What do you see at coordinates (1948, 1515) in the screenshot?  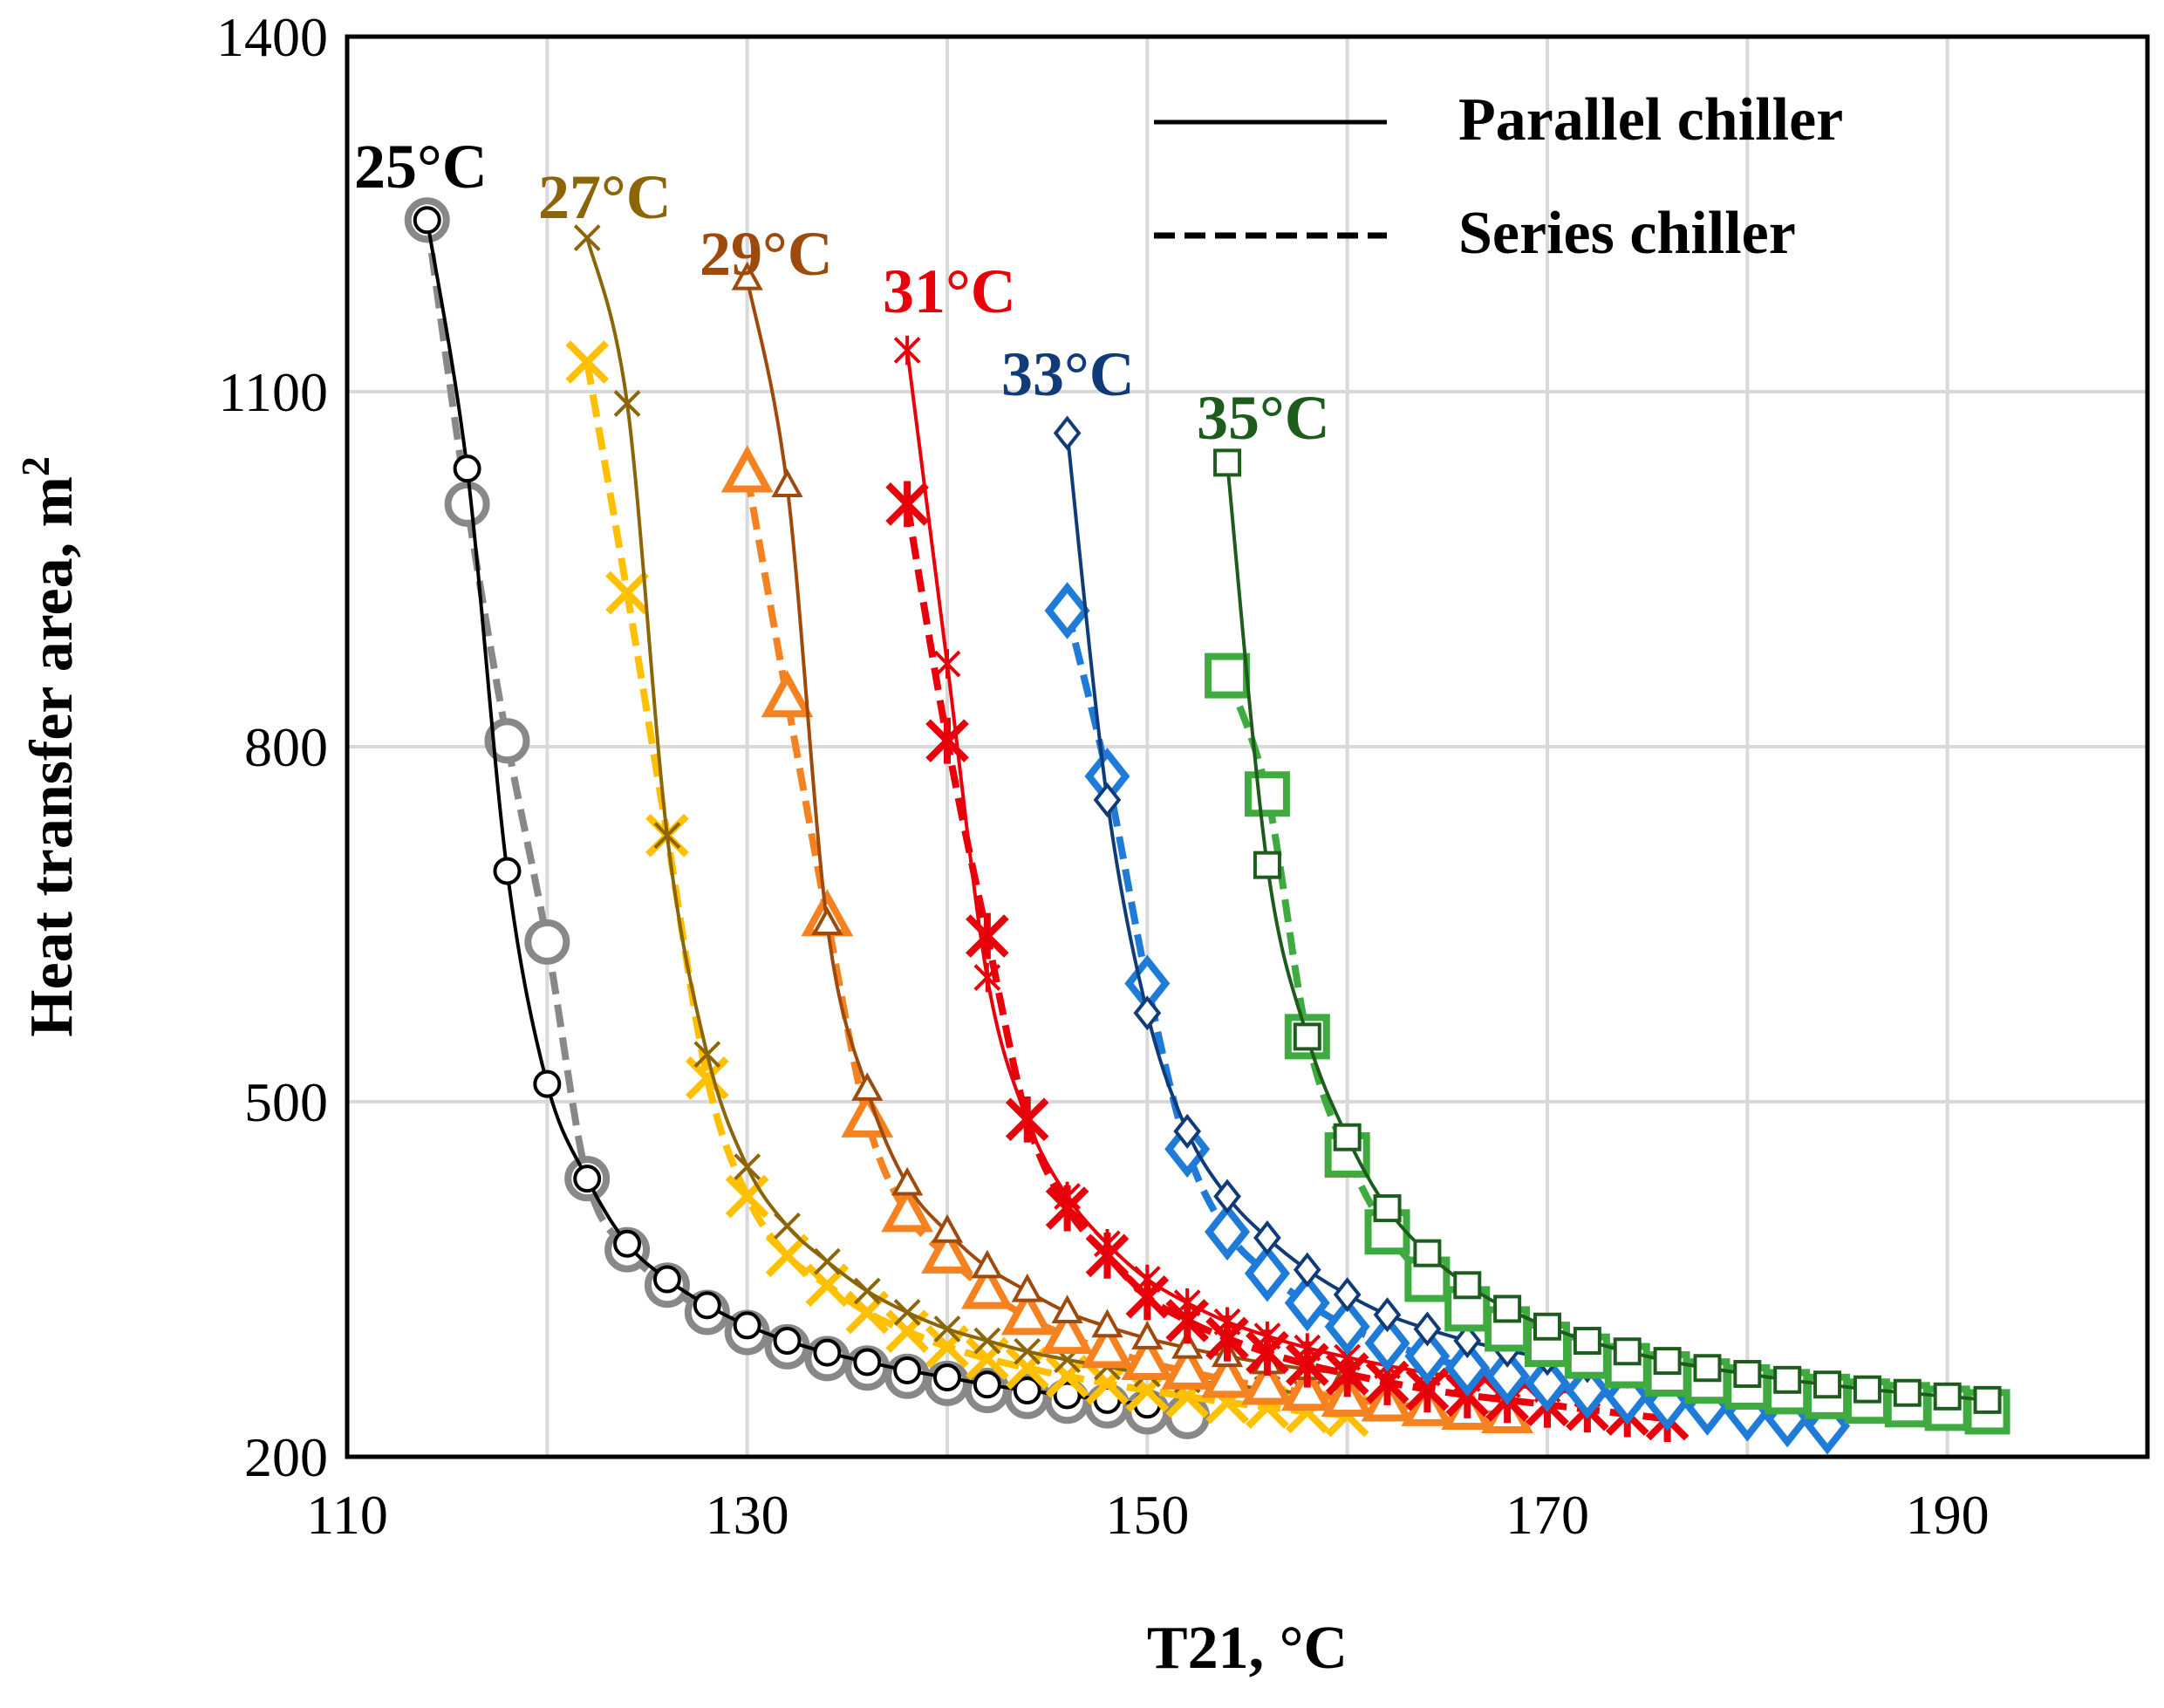 I see `x-tick-label: 190` at bounding box center [1948, 1515].